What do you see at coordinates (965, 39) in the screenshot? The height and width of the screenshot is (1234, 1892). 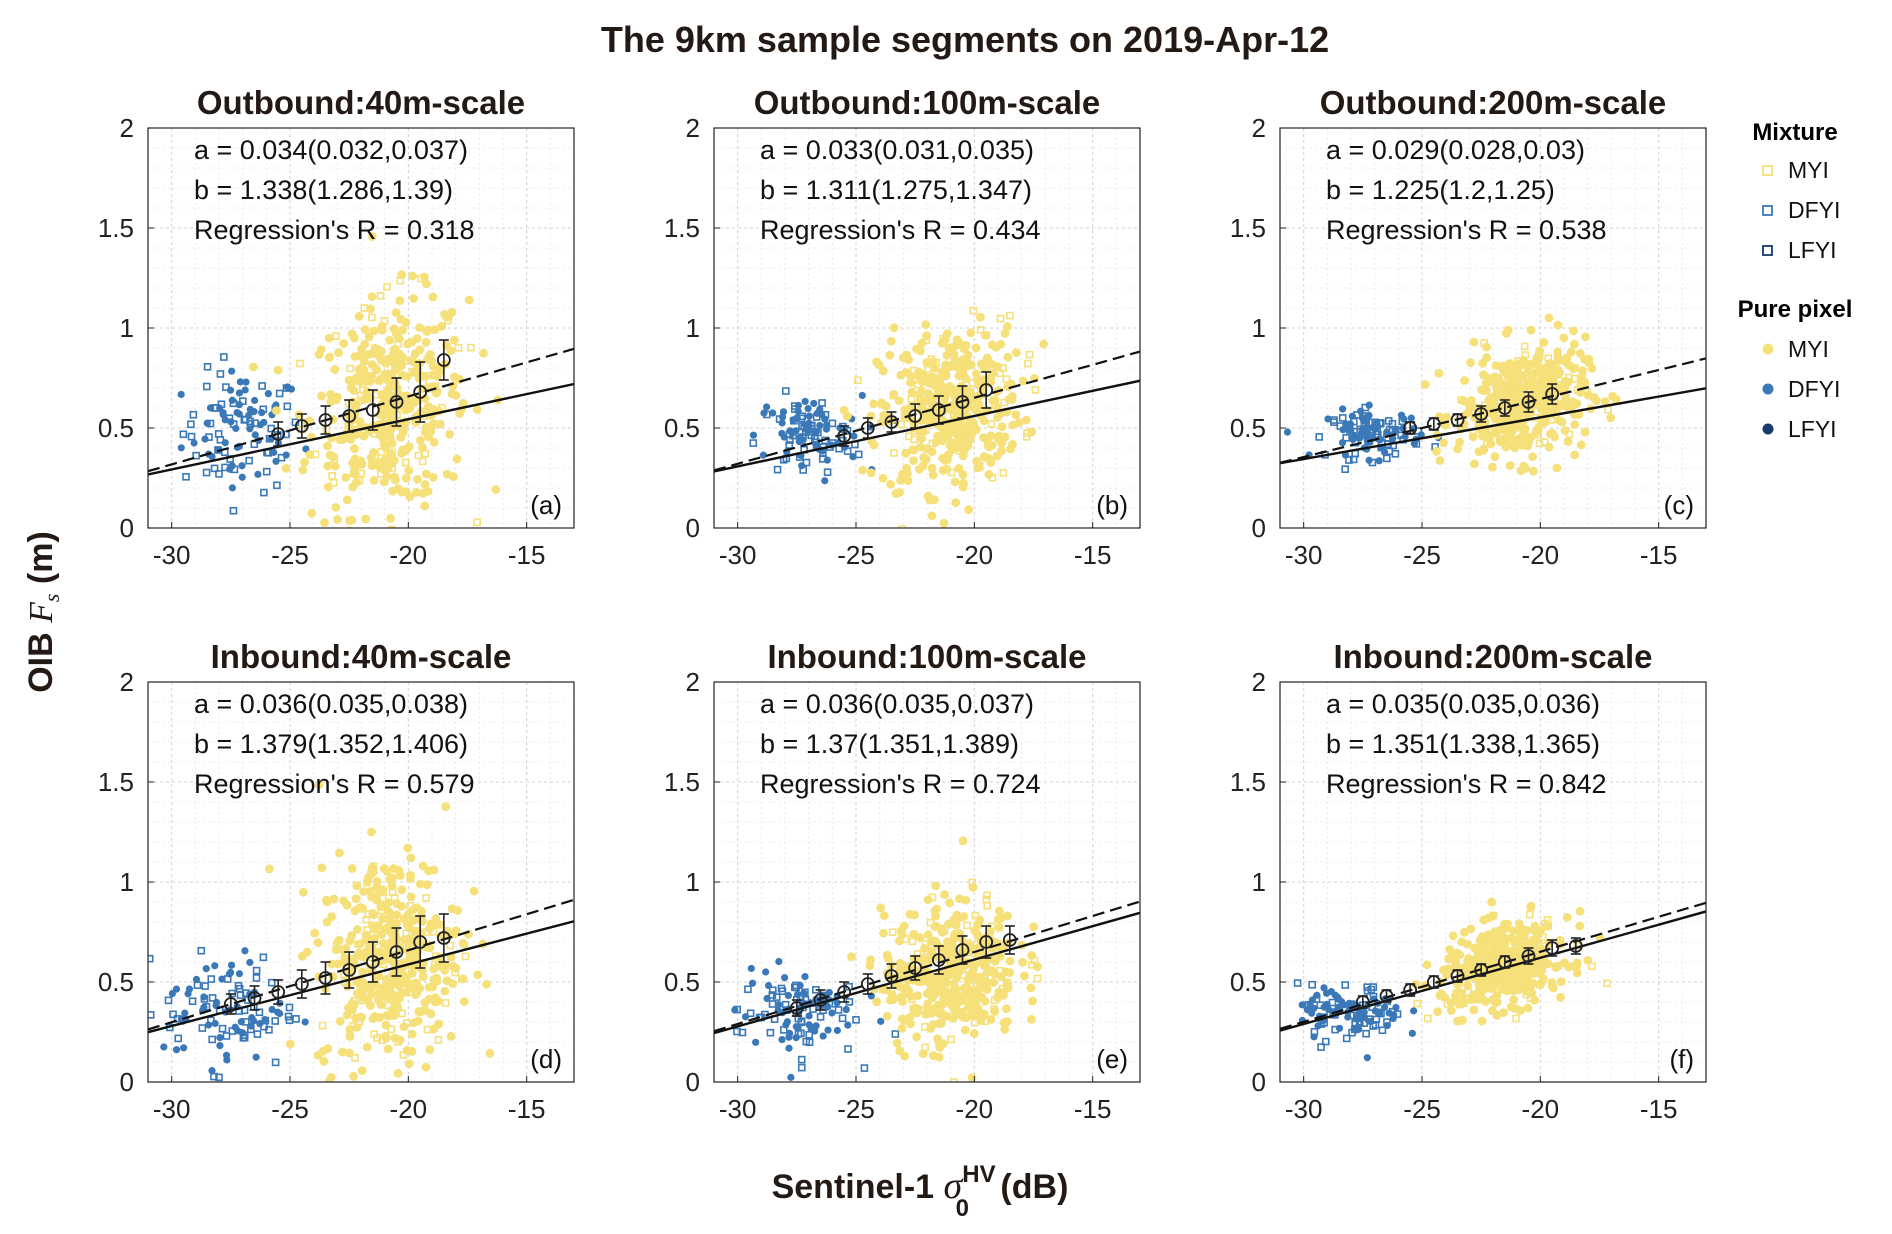 I see `figure-title: The 9km sample segments on 2019-Apr-12` at bounding box center [965, 39].